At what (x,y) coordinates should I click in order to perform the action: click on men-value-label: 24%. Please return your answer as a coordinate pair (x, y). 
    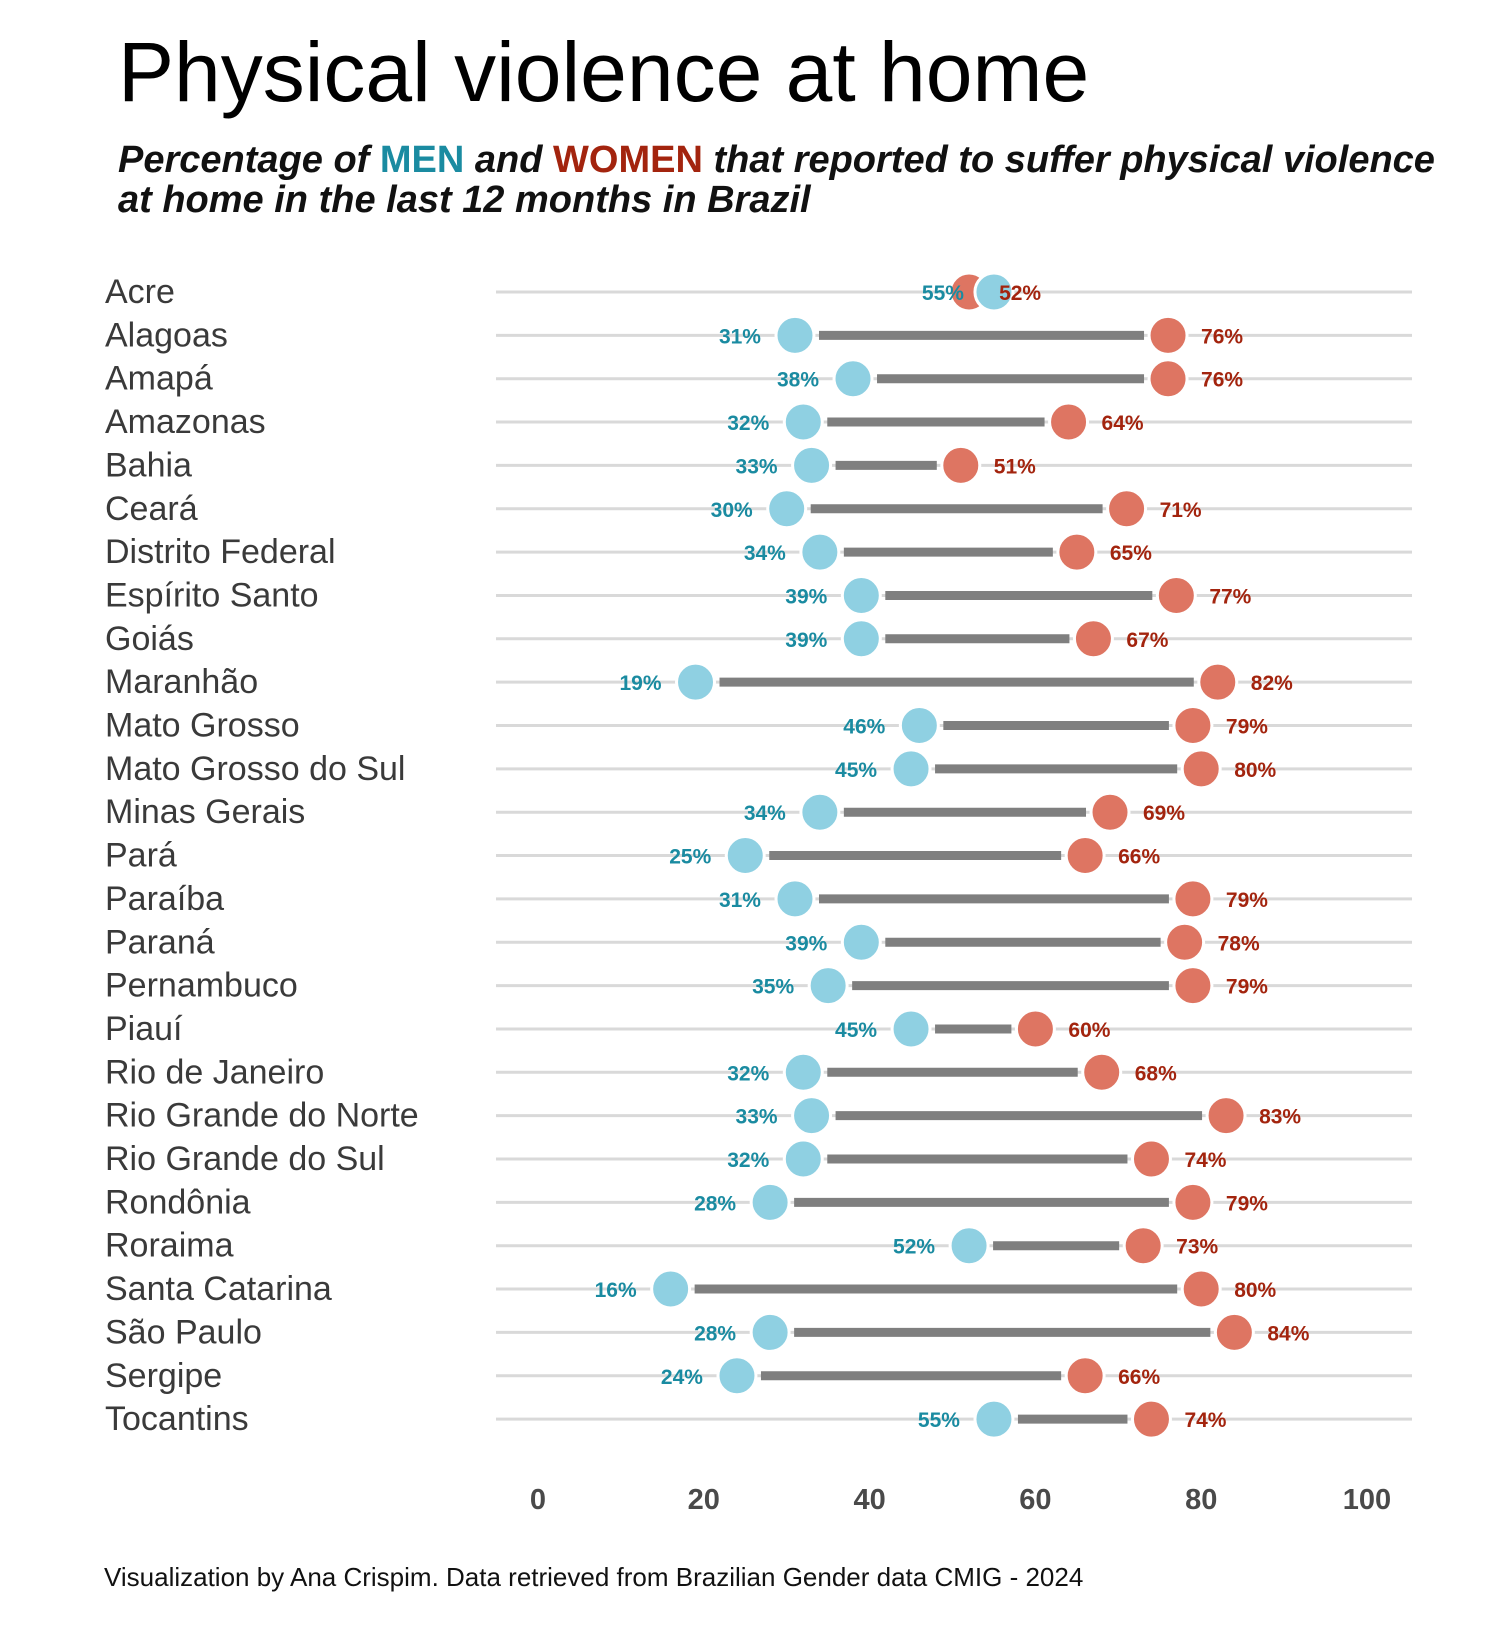
    Looking at the image, I should click on (682, 1377).